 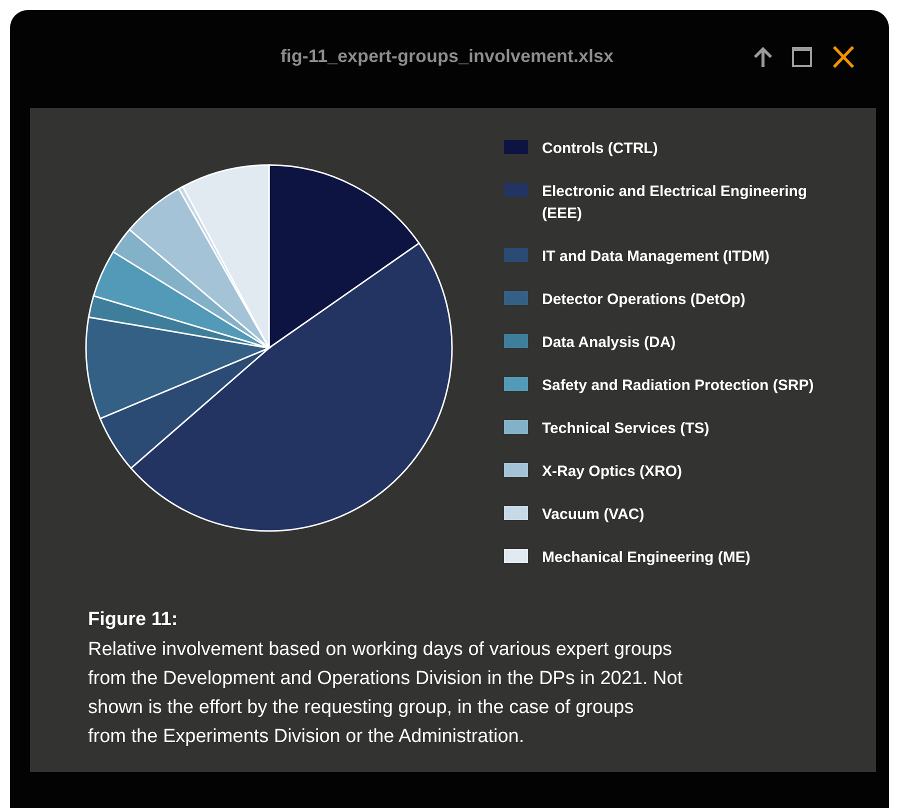 What do you see at coordinates (386, 693) in the screenshot?
I see `text: Relative involvement based on working days of various expert groups from the Development and Operations Division in the DPs in 2021. Not shown is the effort by the requesting group, in the case of groups from the Experiments Division or the Administration.` at bounding box center [386, 693].